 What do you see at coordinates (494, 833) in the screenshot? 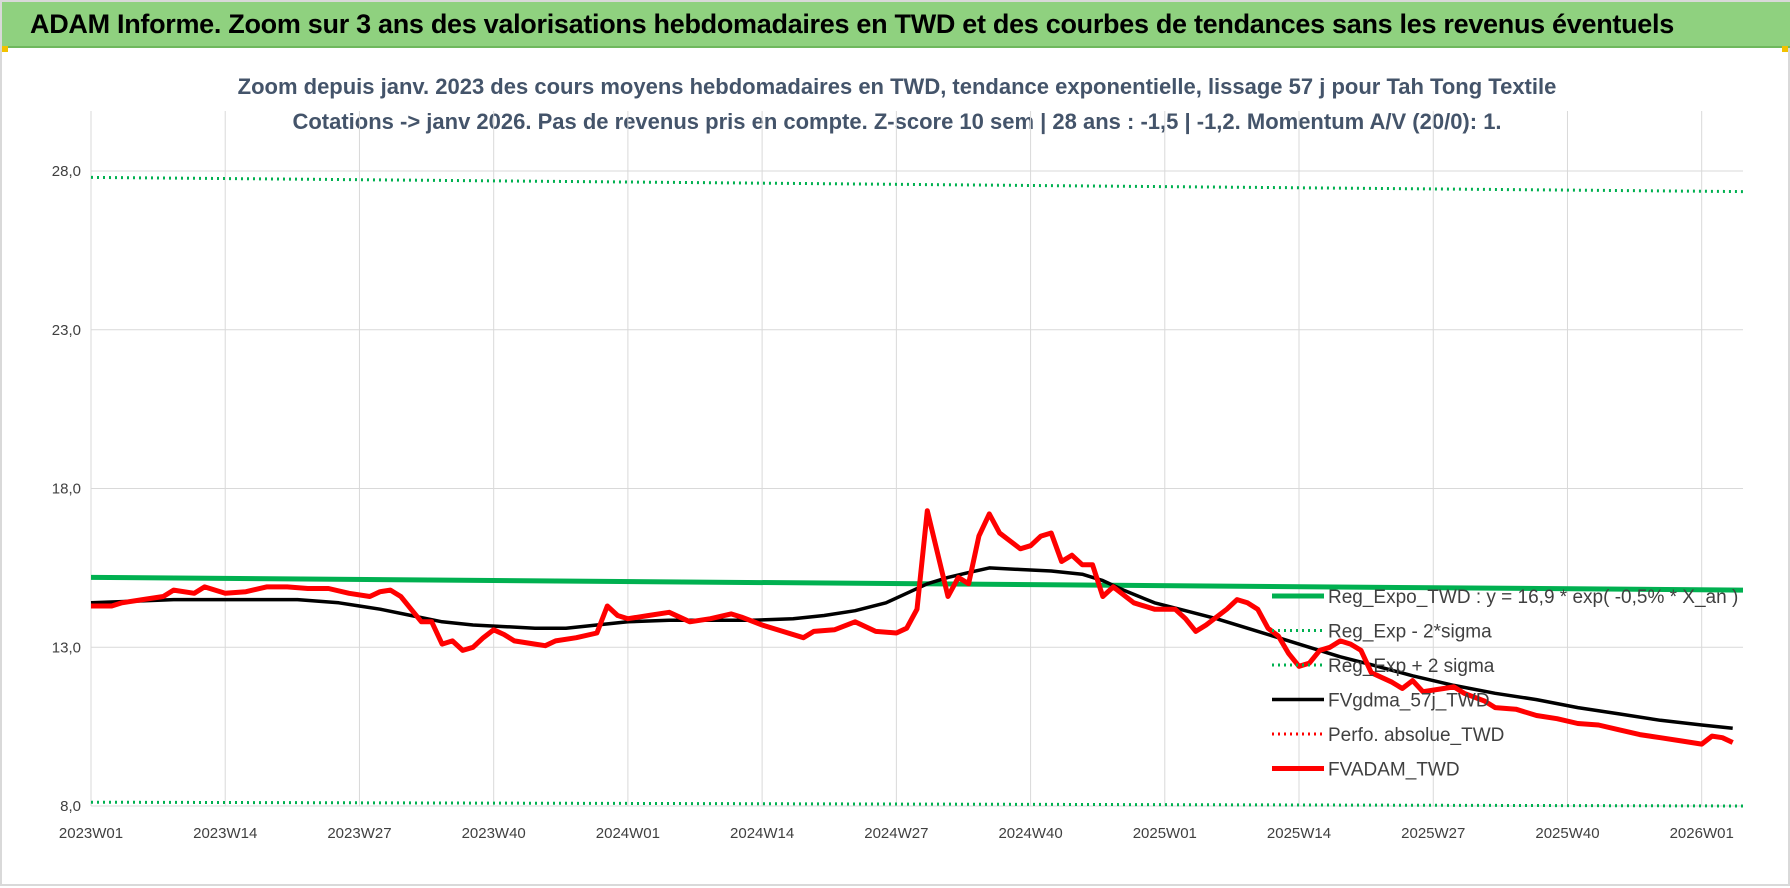
I see `x-tick-label: 2023W40` at bounding box center [494, 833].